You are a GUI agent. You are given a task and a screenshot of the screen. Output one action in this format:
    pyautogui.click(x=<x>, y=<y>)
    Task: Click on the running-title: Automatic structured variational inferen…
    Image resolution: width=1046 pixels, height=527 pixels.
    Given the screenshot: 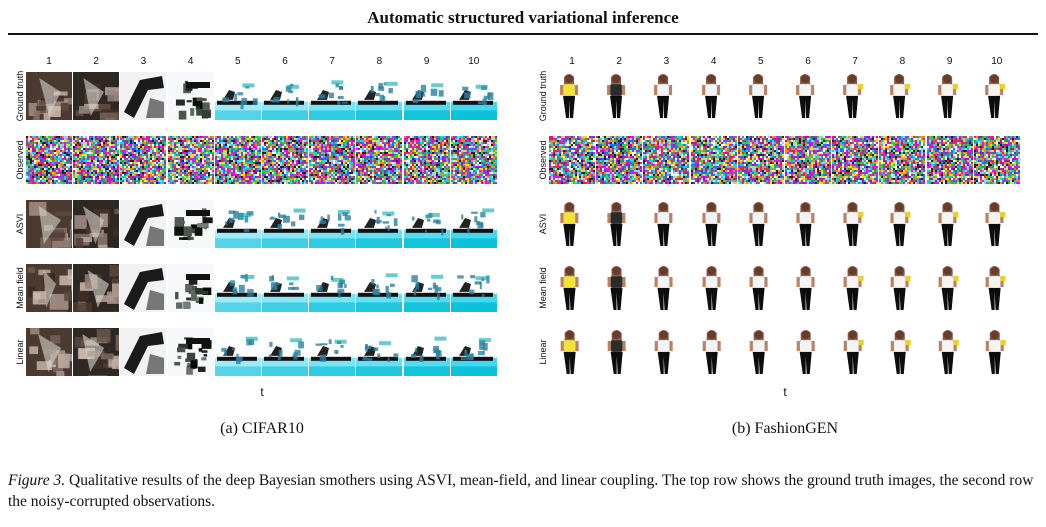 What is the action you would take?
    pyautogui.click(x=523, y=17)
    